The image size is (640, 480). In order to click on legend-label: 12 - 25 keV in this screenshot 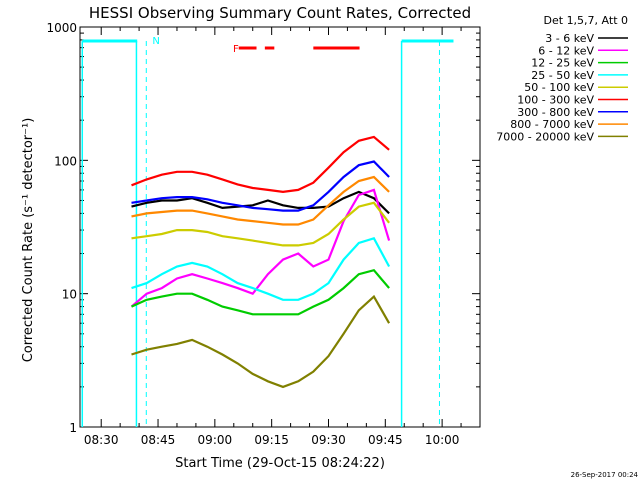, I will do `click(562, 63)`.